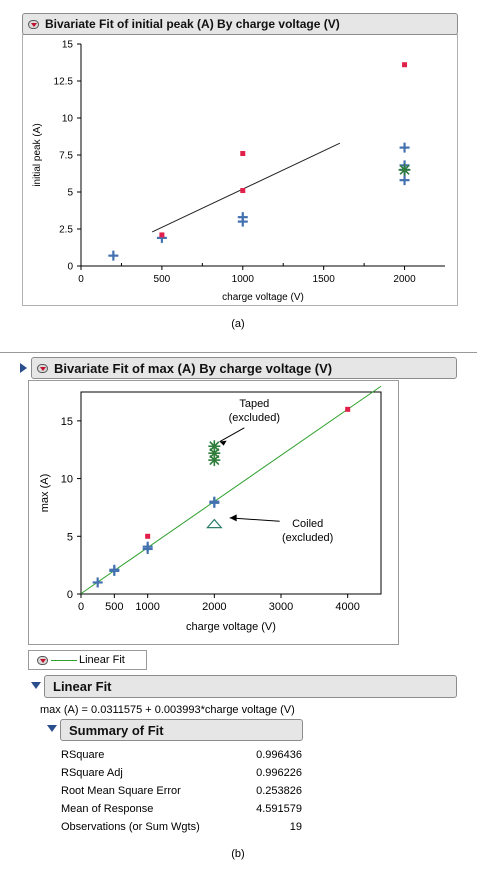  I want to click on y-tick-label: 2.5, so click(66, 230).